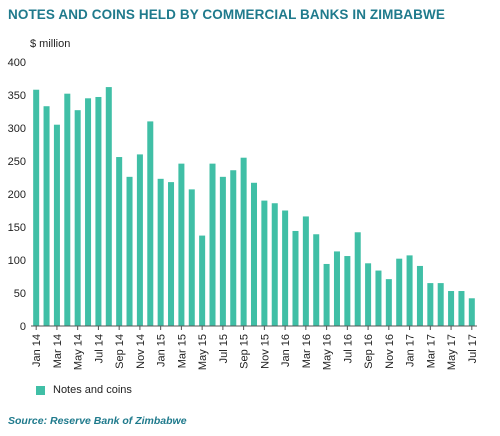 This screenshot has width=500, height=436. I want to click on y-tick-label: 300, so click(17, 129).